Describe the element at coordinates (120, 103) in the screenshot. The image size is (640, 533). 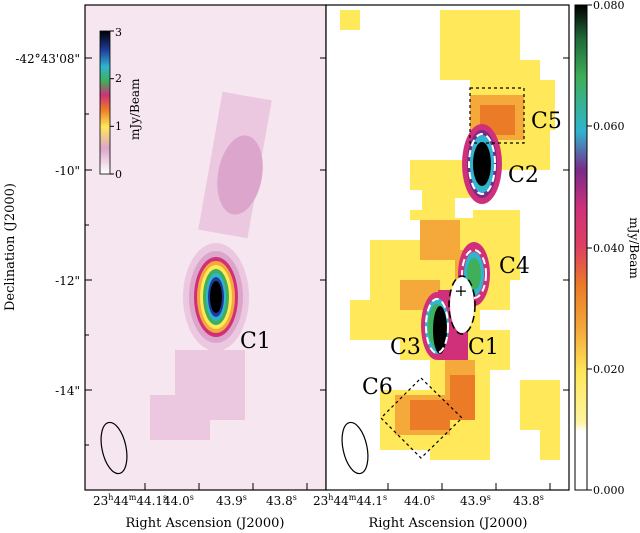
I see `left-colorbar: 3 2 1 0 mJy/Beam` at that location.